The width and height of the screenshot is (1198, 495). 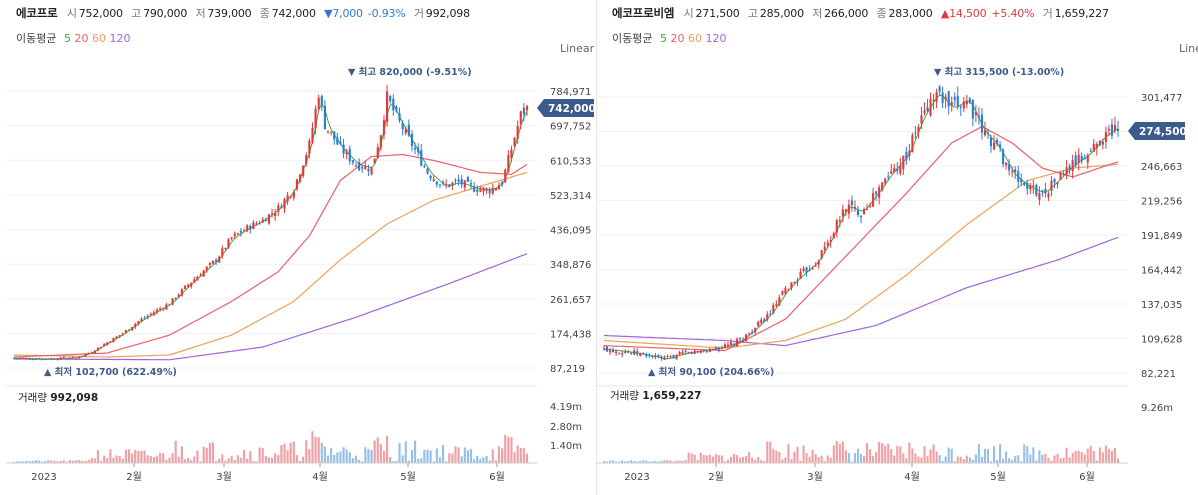 I want to click on y-tick-label: 137,035, so click(x=1161, y=305).